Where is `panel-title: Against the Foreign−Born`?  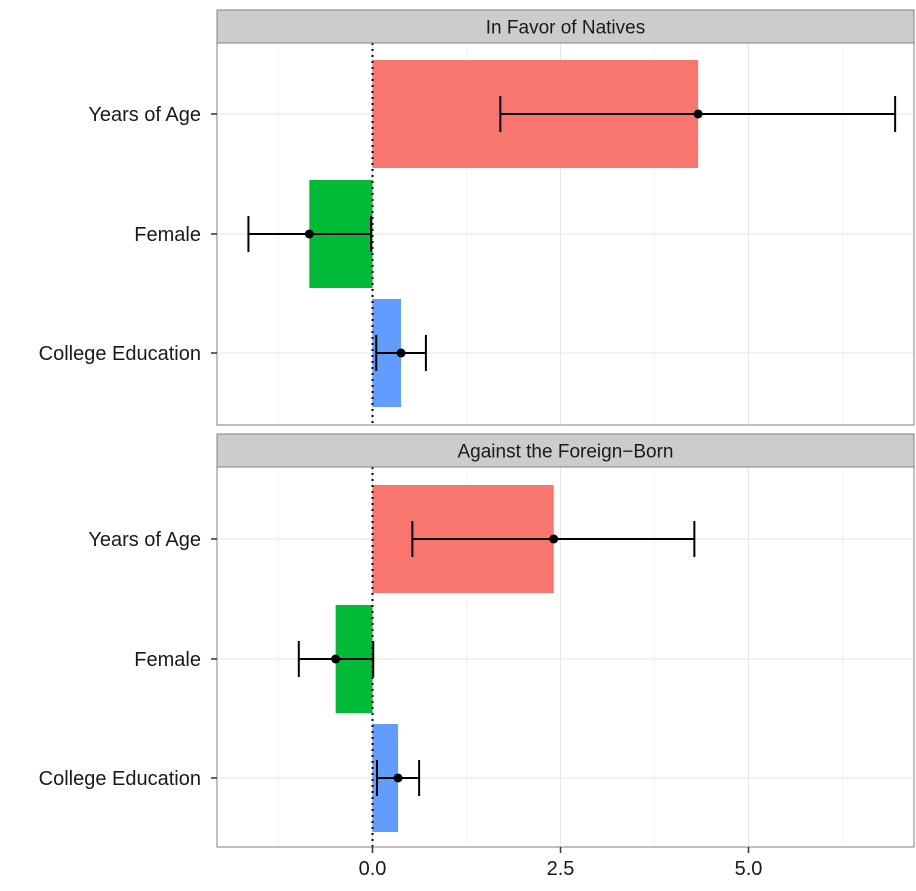 panel-title: Against the Foreign−Born is located at coordinates (566, 452).